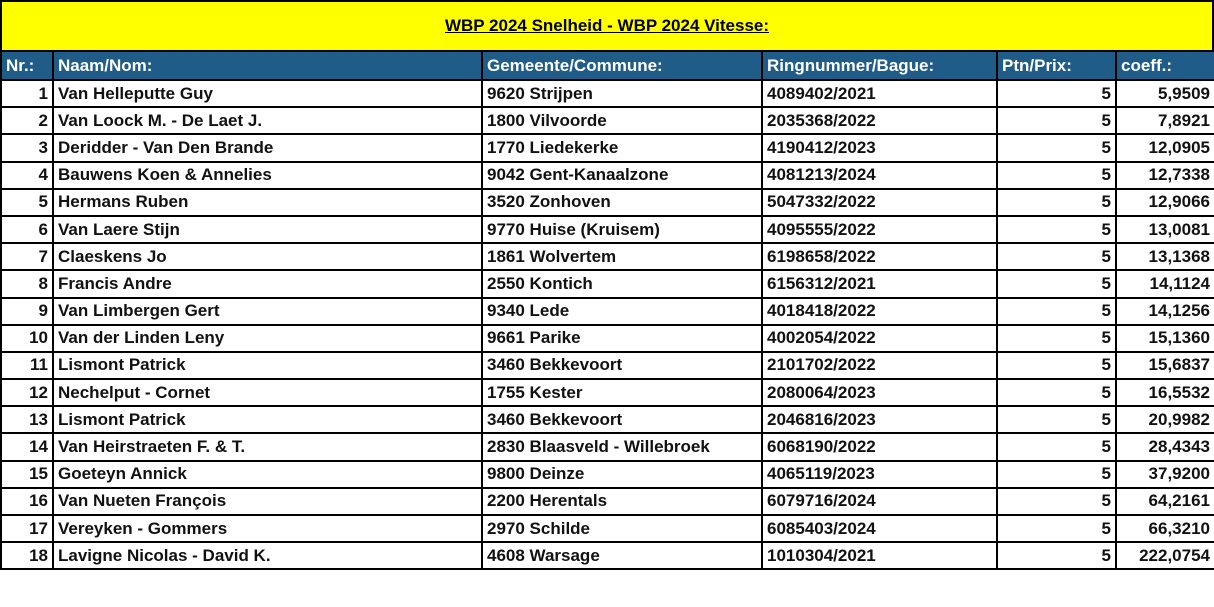 This screenshot has width=1214, height=607. I want to click on cell-commune: 1861 Wolvertem, so click(622, 257).